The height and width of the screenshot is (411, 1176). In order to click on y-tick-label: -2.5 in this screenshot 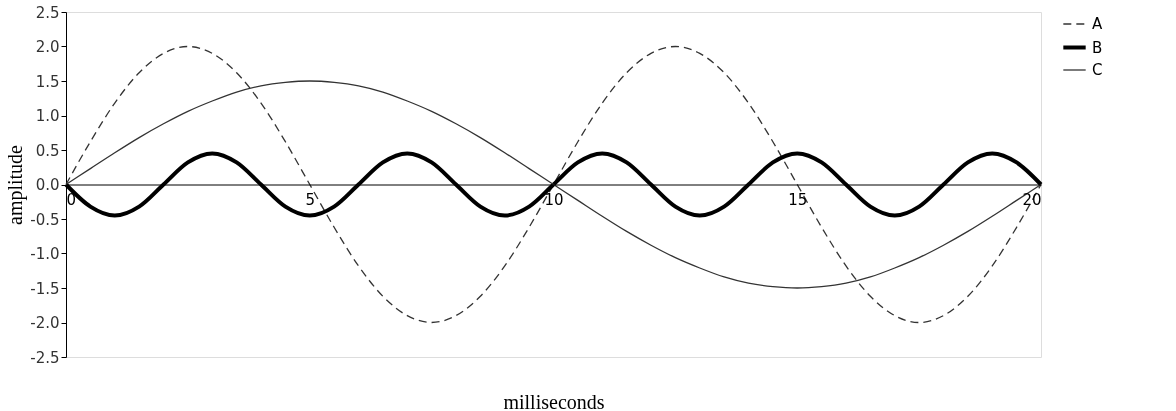, I will do `click(45, 357)`.